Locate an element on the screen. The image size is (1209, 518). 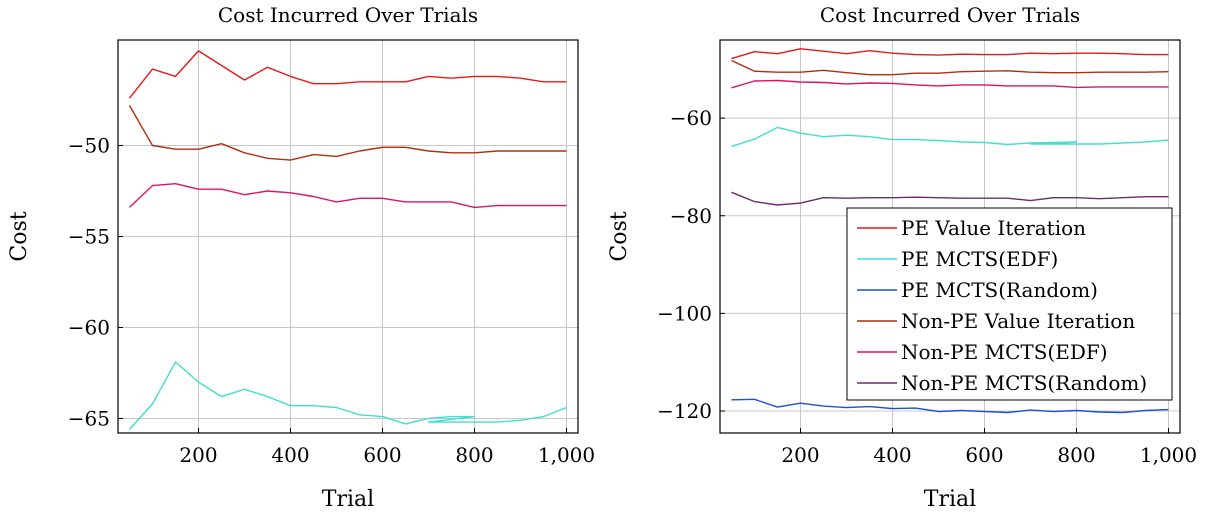
y-tick-label: −80 is located at coordinates (691, 216).